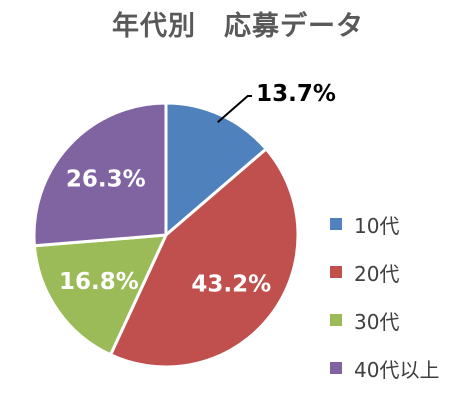 The width and height of the screenshot is (476, 400). What do you see at coordinates (336, 272) in the screenshot?
I see `legend-swatch-20s` at bounding box center [336, 272].